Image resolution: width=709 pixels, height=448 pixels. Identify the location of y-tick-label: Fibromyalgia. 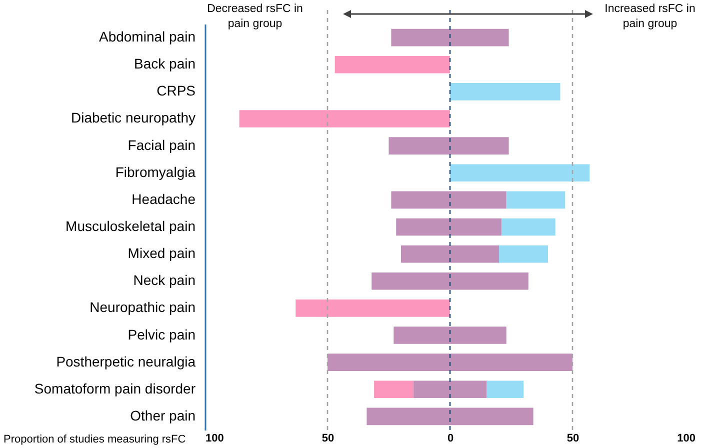
(155, 172).